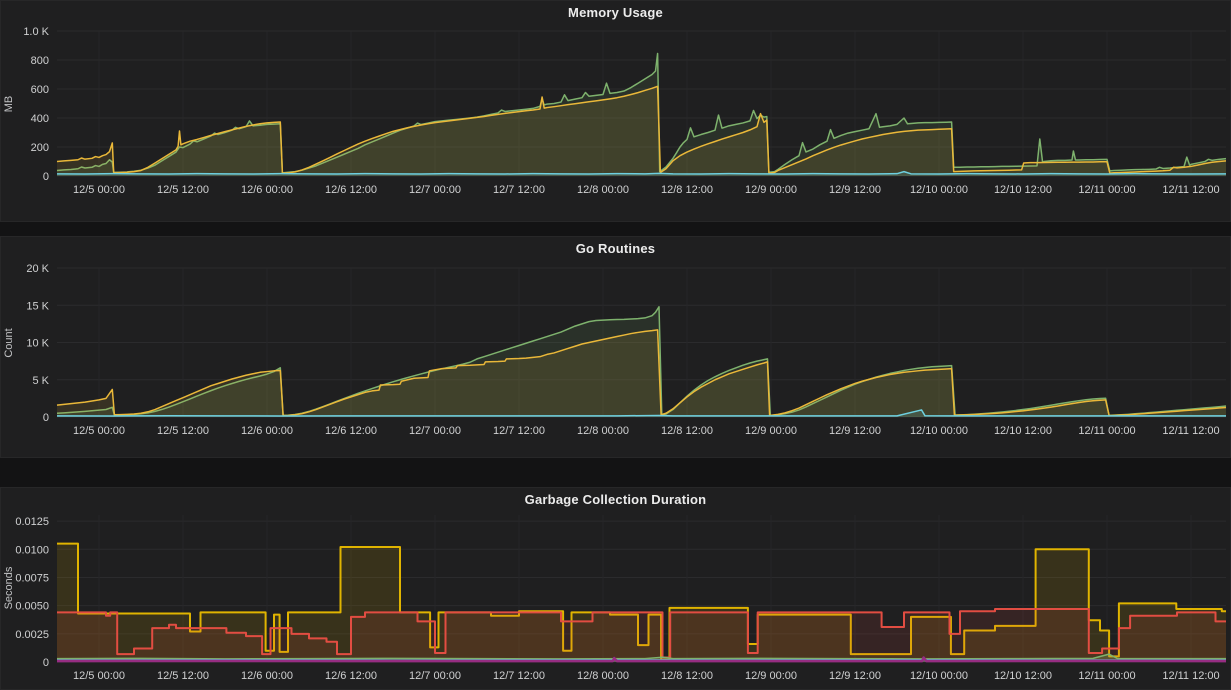  What do you see at coordinates (615, 248) in the screenshot?
I see `panel-title-go-routines: Go Routines` at bounding box center [615, 248].